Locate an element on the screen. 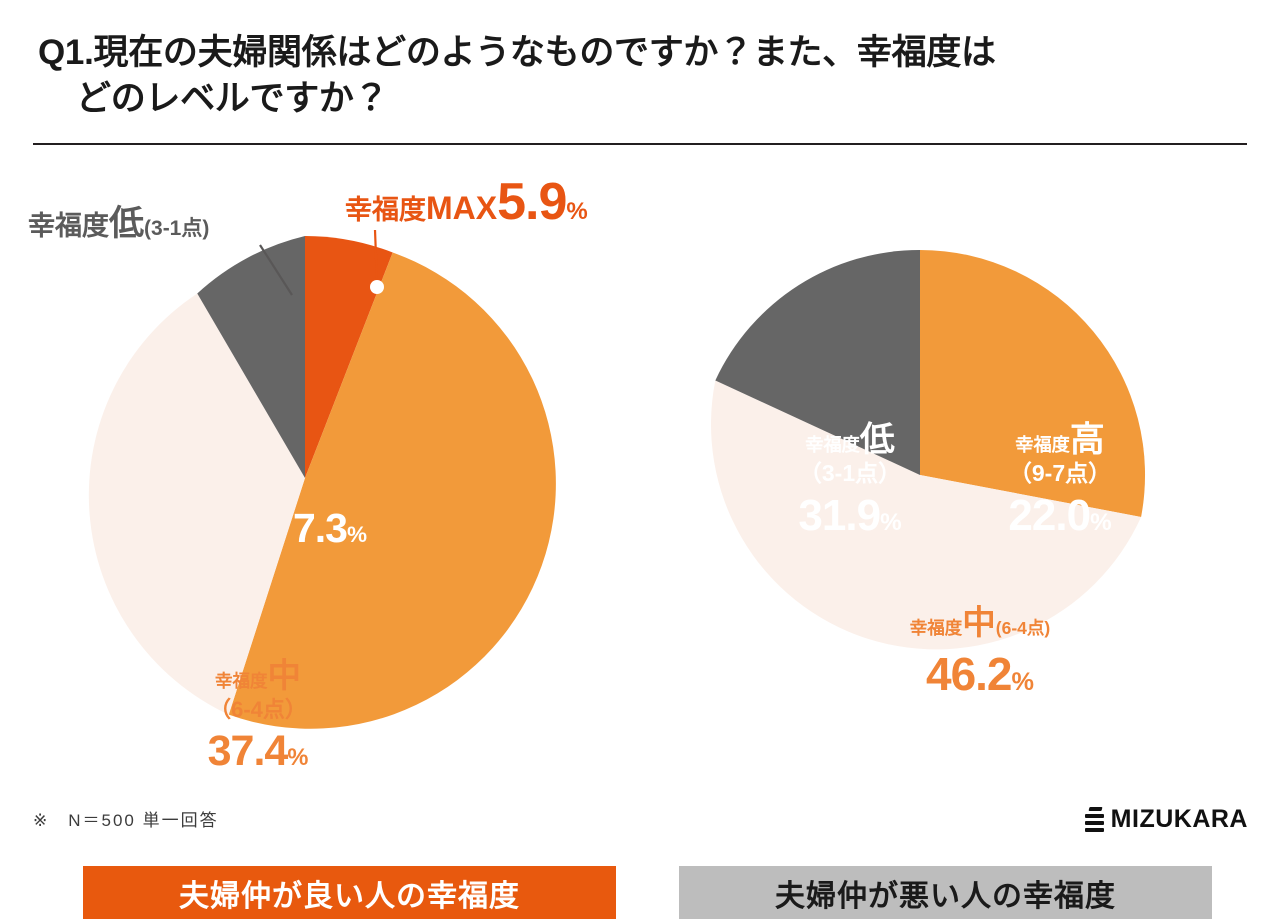  page-title: Q1.現在の夫婦関係はどのようなものですか？また、幸福度はどのレベルですか？ is located at coordinates (628, 75).